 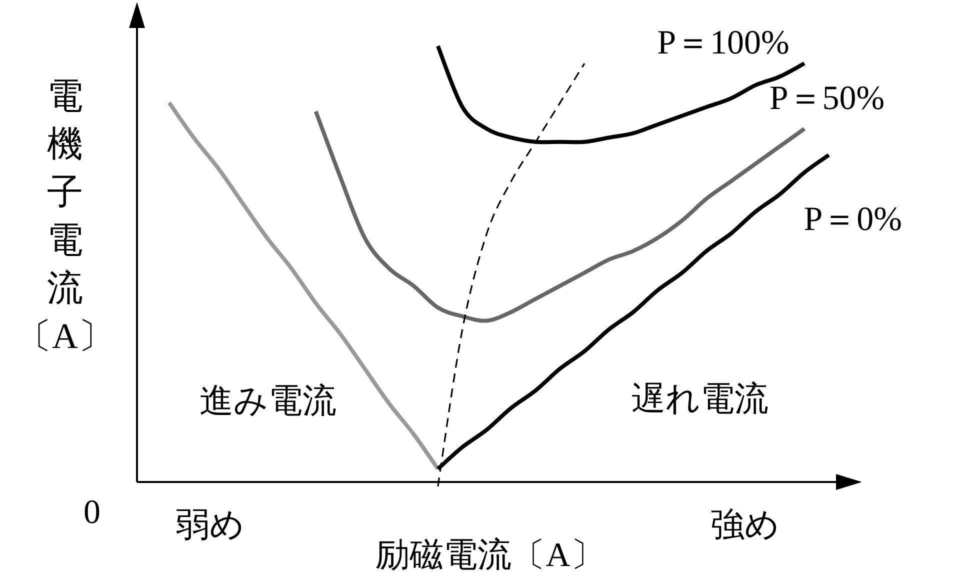 I want to click on series-label: P＝50%, so click(x=827, y=98).